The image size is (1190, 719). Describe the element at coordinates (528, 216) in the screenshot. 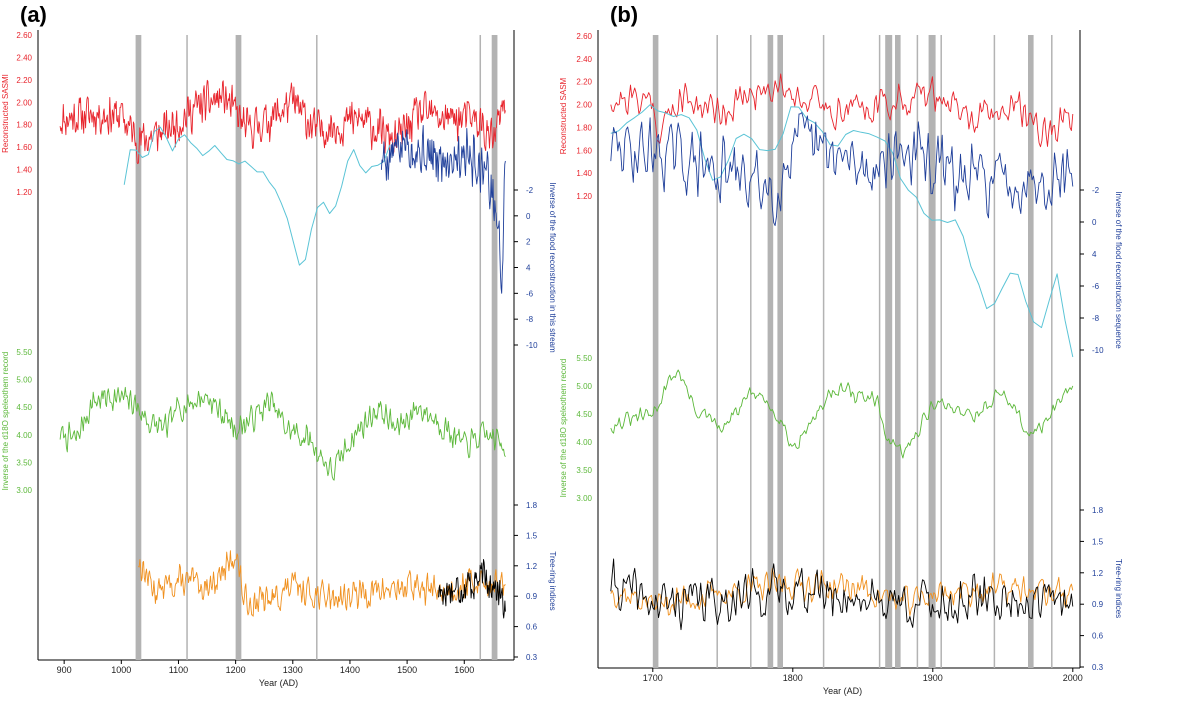

I see `panel-a-flood-tick-1: 0` at that location.